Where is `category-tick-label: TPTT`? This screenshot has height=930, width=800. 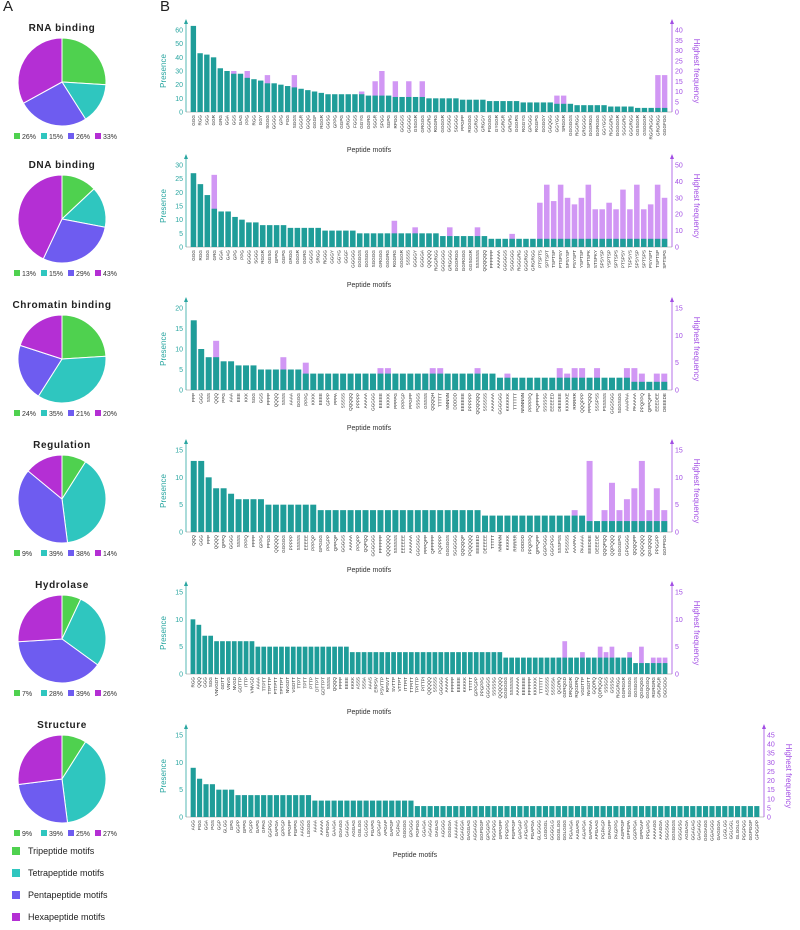 category-tick-label: TPTT is located at coordinates (305, 683).